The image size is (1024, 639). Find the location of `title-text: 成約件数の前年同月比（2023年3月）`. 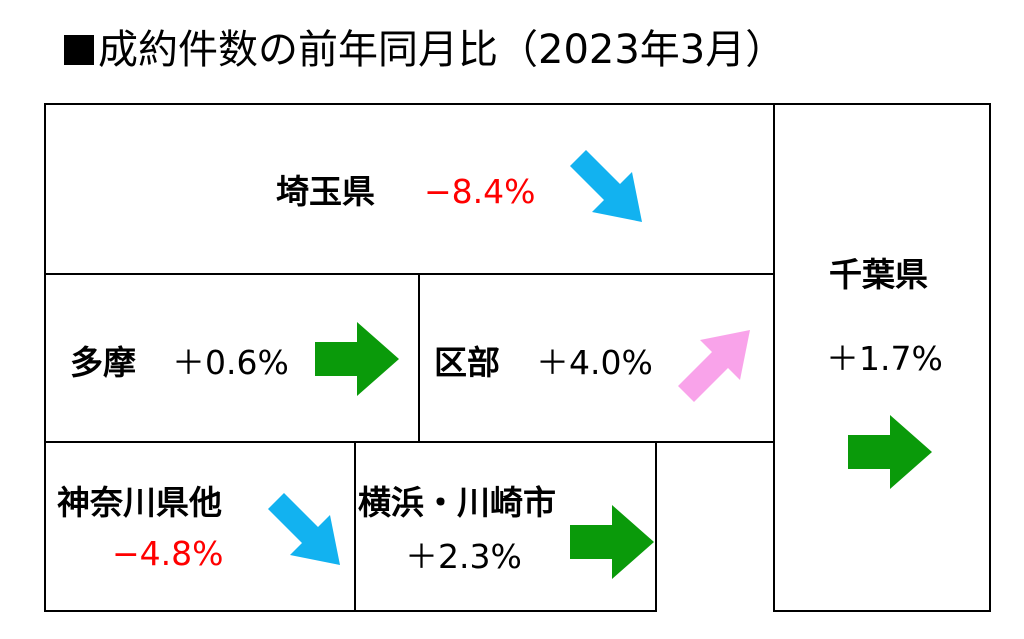

title-text: 成約件数の前年同月比（2023年3月） is located at coordinates (442, 50).